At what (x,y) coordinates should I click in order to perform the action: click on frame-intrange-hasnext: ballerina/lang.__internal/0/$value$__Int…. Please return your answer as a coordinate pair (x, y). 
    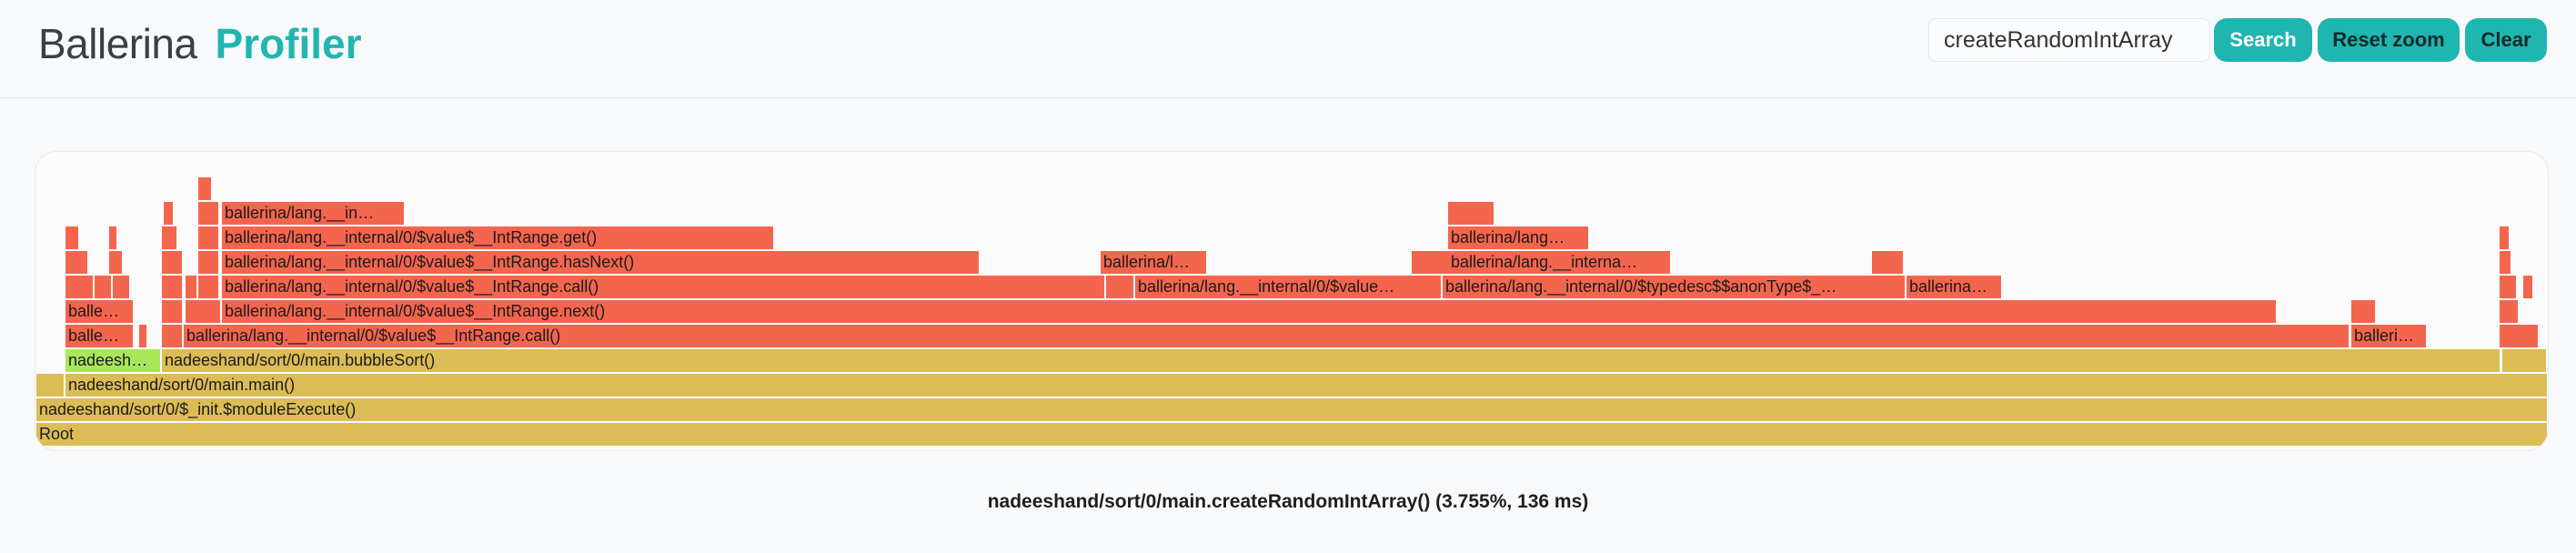
    Looking at the image, I should click on (600, 262).